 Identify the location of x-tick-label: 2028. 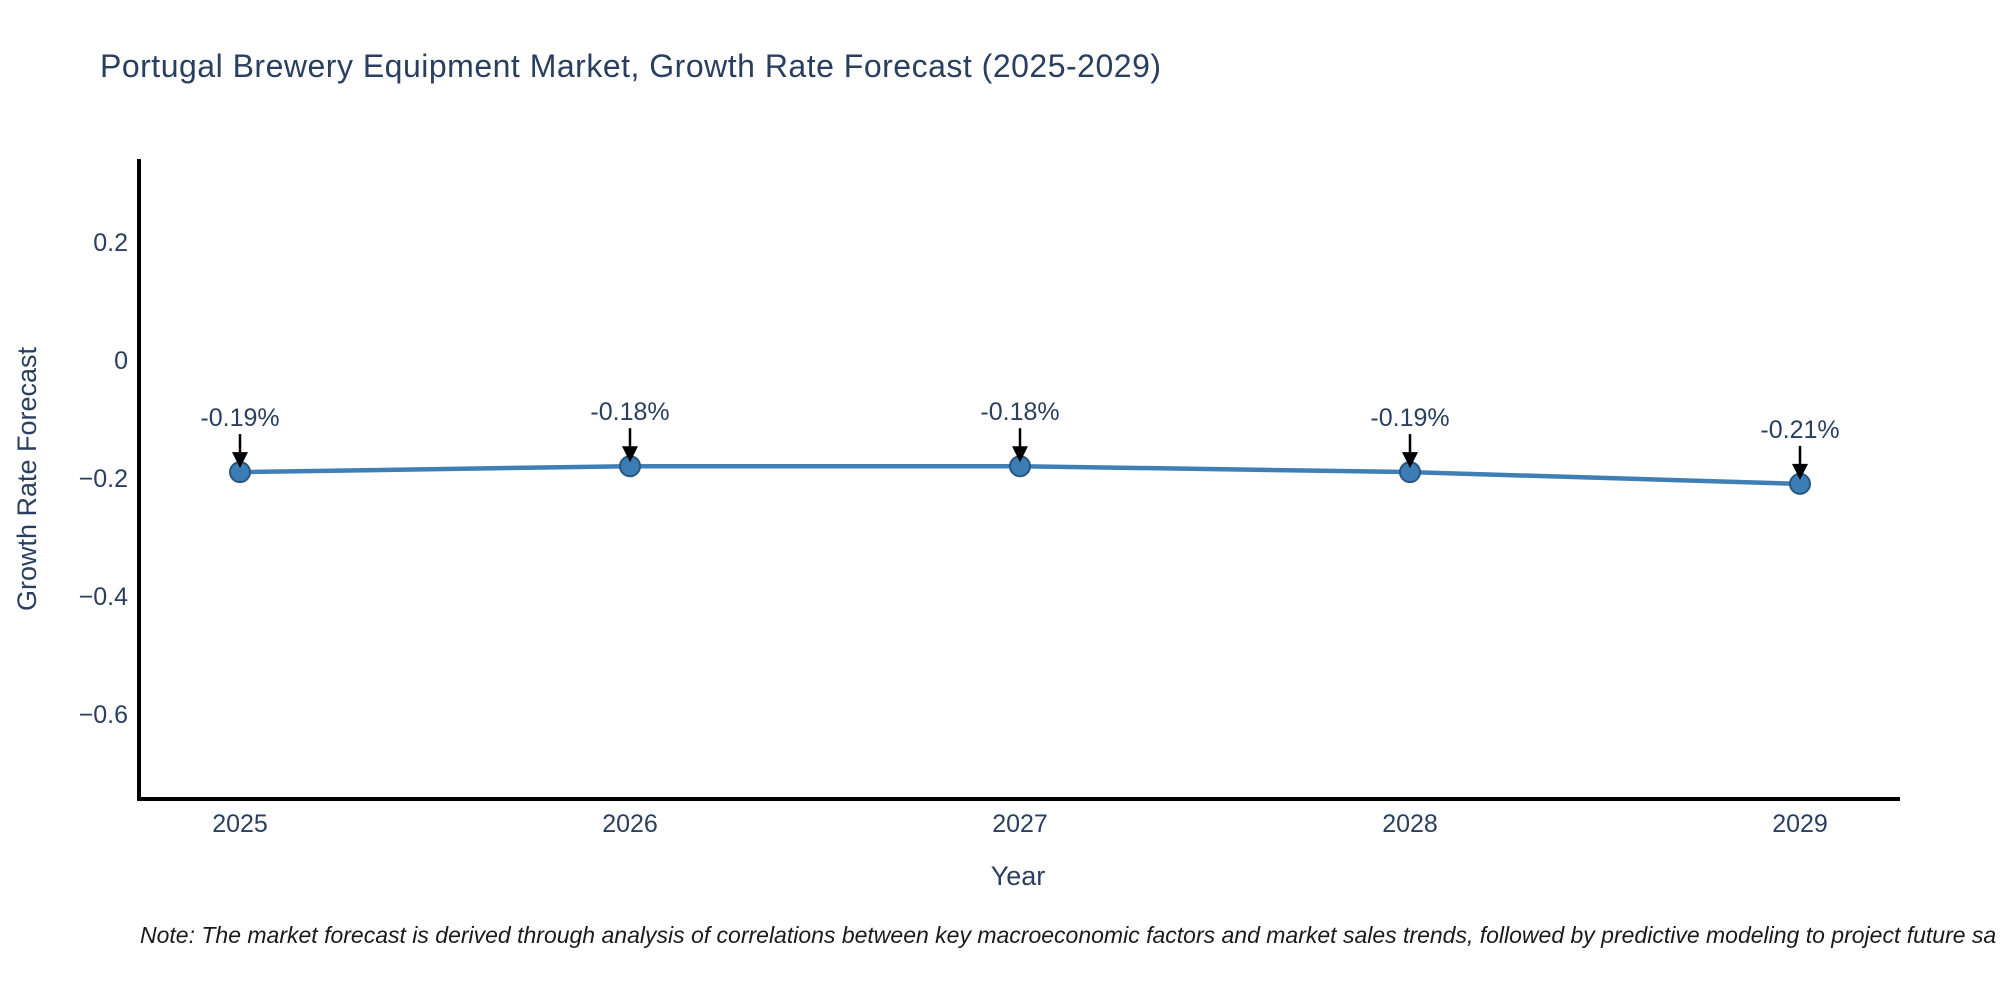
(1410, 824).